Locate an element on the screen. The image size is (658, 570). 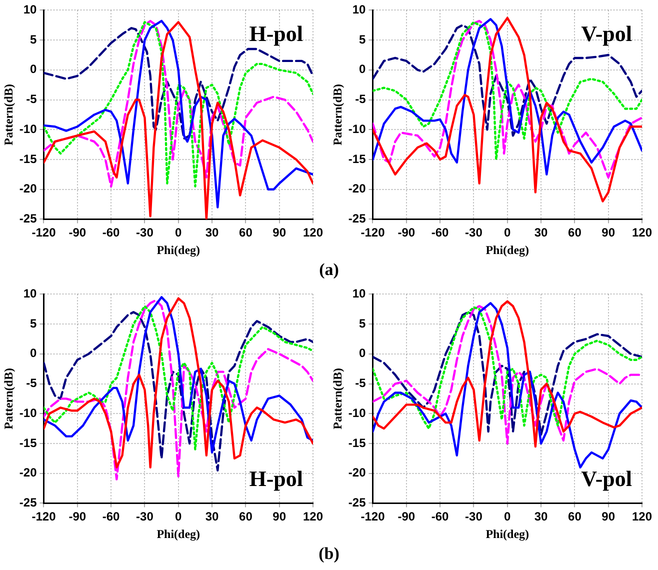
text: (a) is located at coordinates (329, 269).